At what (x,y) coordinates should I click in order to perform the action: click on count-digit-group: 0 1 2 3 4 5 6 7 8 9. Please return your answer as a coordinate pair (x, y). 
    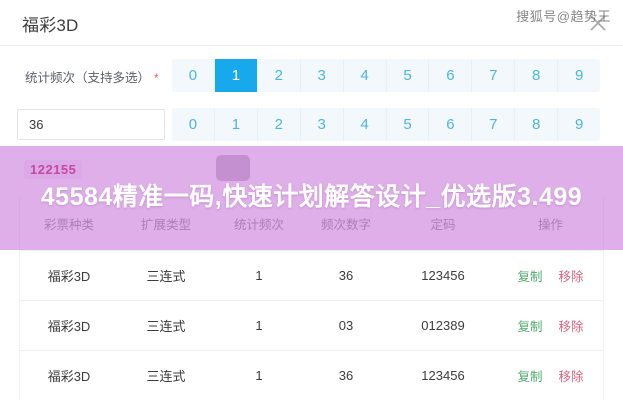
    Looking at the image, I should click on (386, 124).